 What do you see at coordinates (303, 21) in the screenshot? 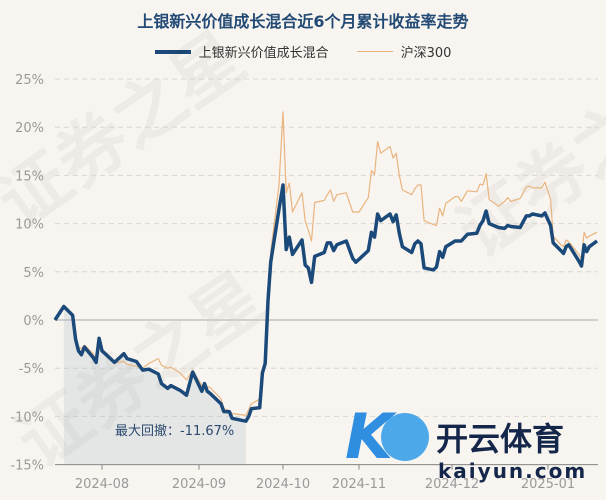
I see `chart-title: 上银新兴价值成长混合近6个月累计收益率走势` at bounding box center [303, 21].